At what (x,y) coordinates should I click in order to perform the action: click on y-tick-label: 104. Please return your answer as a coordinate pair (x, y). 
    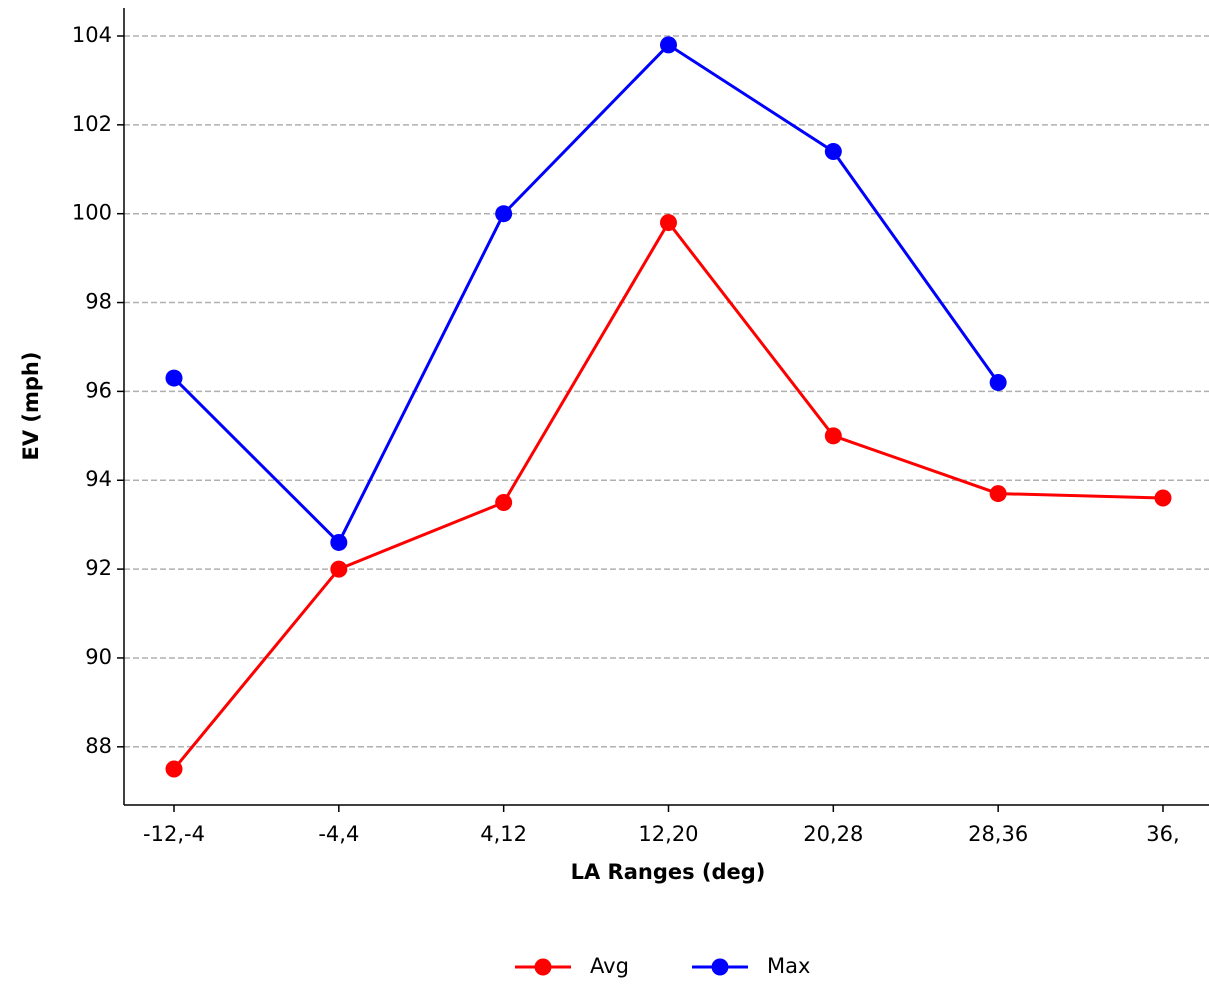
    Looking at the image, I should click on (92, 35).